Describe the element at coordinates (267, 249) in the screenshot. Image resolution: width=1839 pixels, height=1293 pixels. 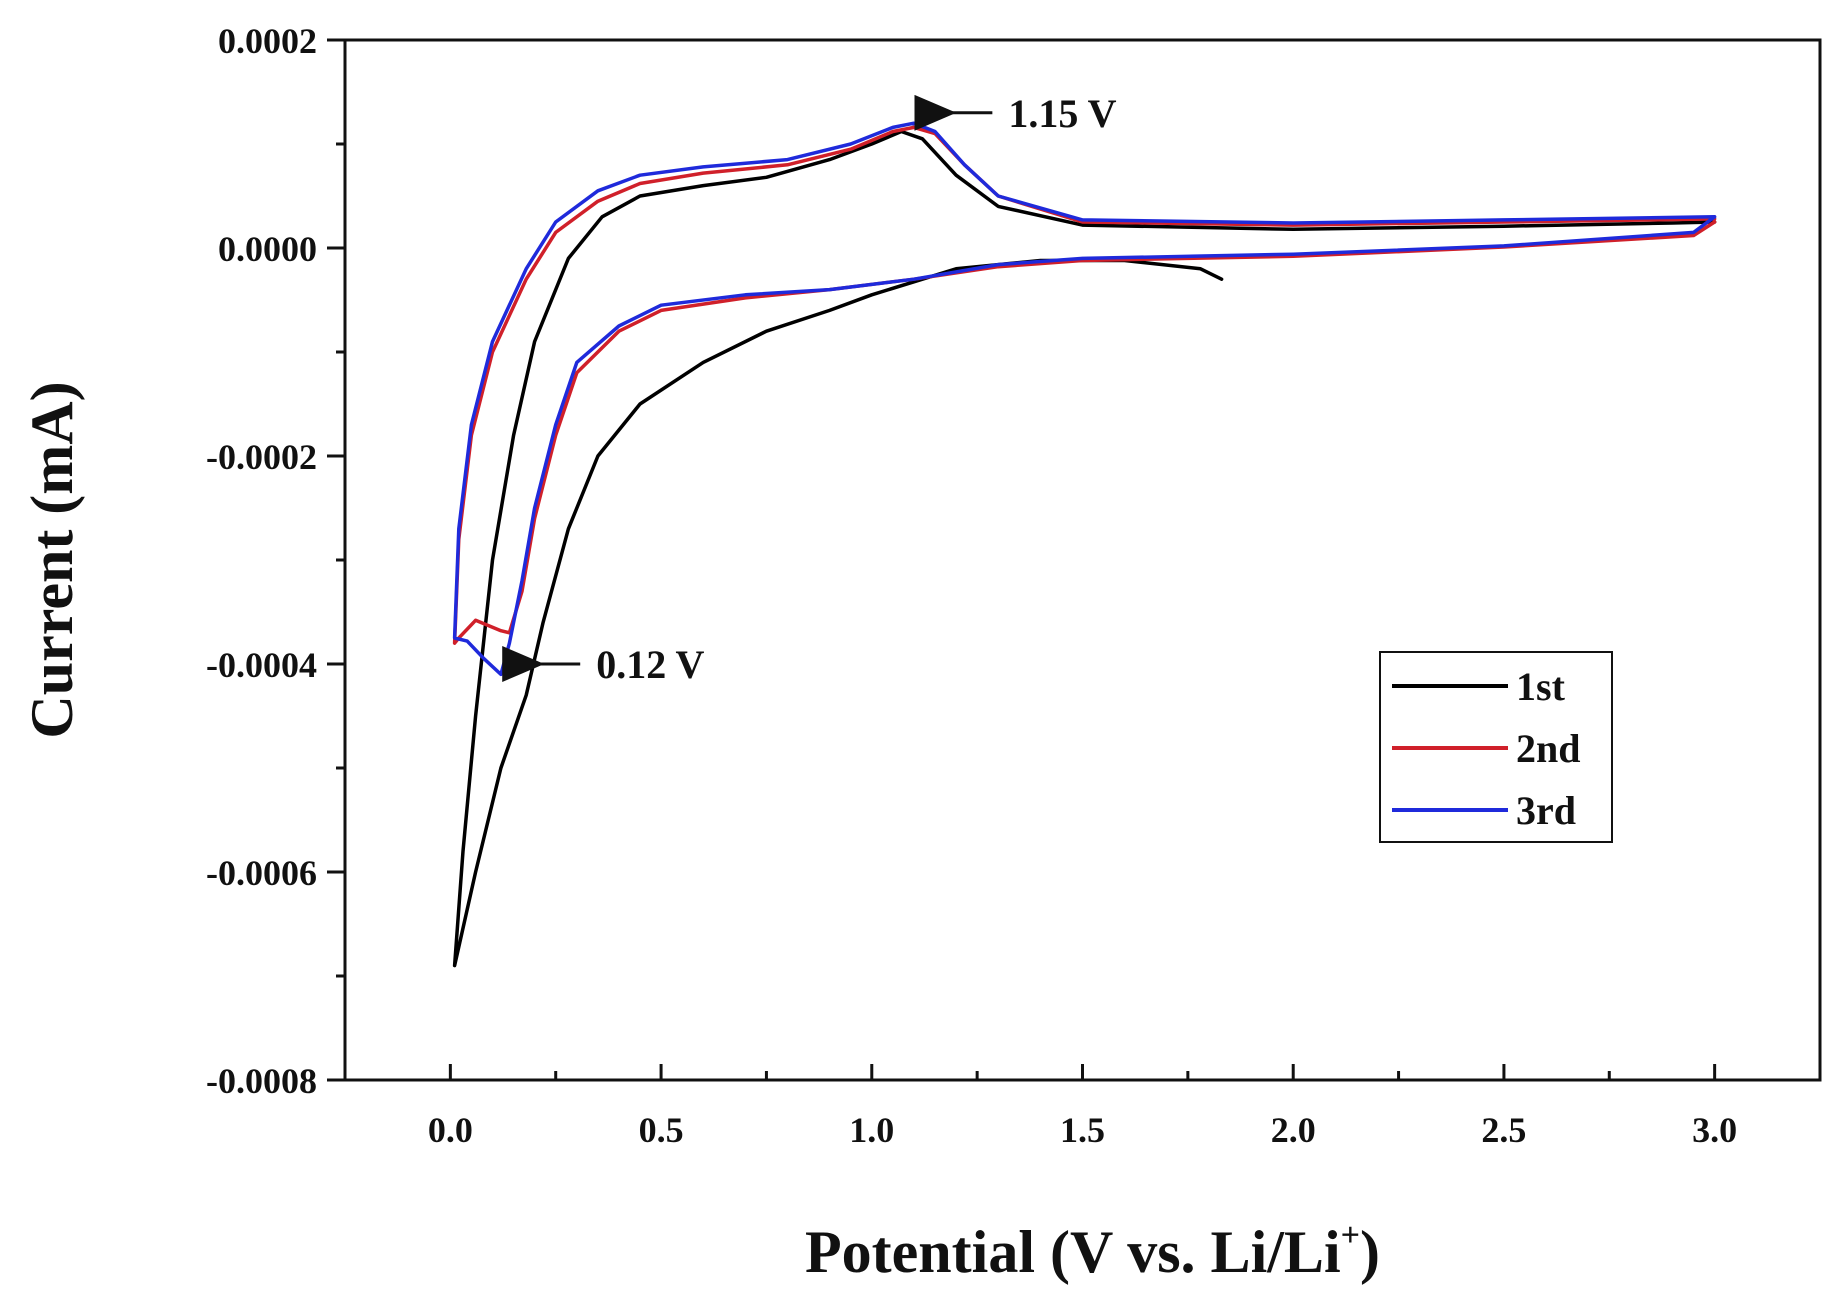
I see `y-tick-label: 0.0000` at that location.